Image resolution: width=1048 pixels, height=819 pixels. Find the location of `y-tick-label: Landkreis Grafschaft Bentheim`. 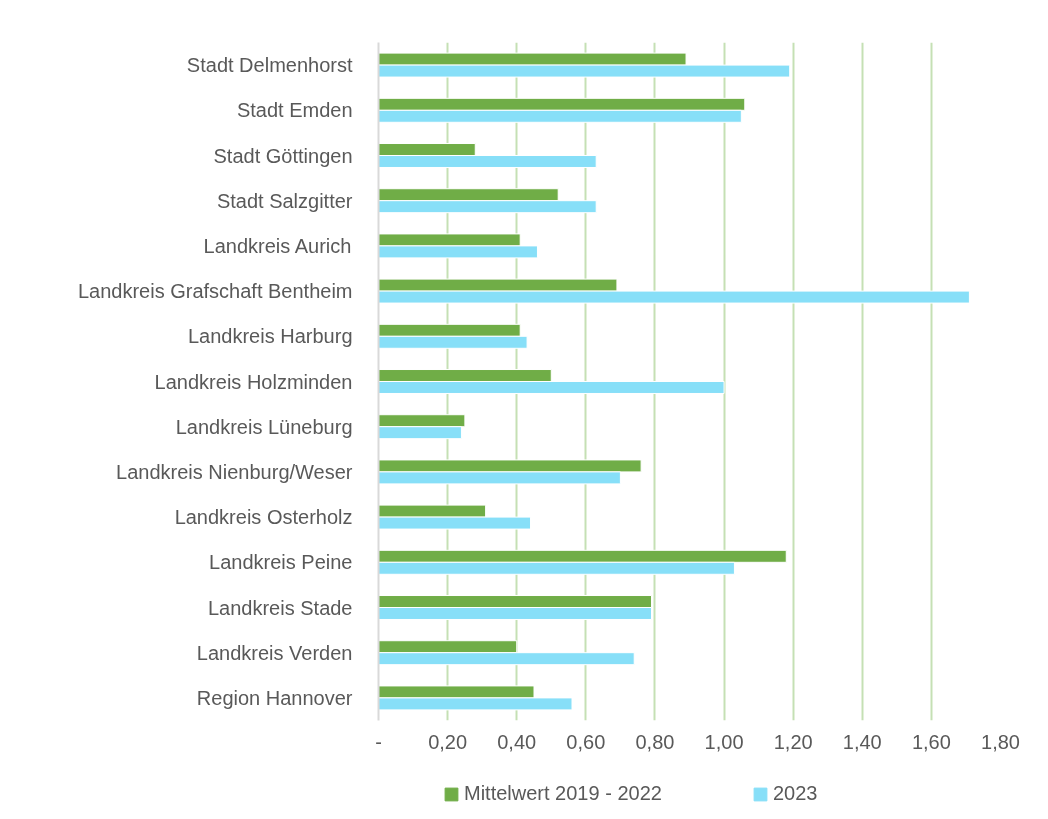

y-tick-label: Landkreis Grafschaft Bentheim is located at coordinates (215, 291).